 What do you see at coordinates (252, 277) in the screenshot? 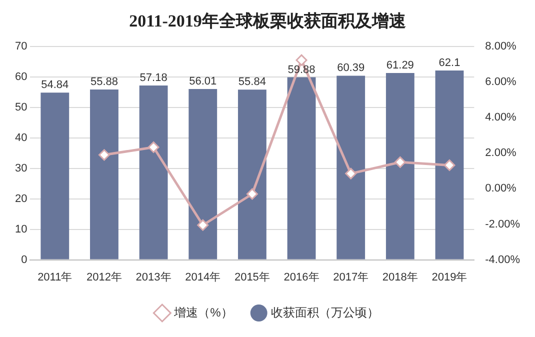
I see `x-tick-label: 2015年` at bounding box center [252, 277].